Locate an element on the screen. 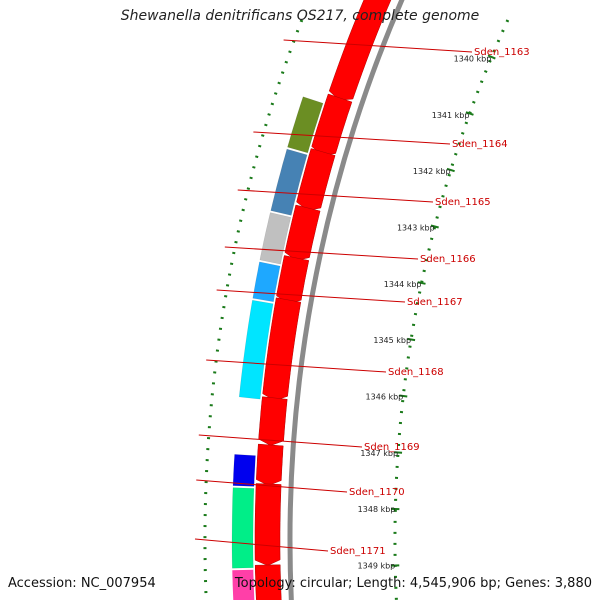 The image size is (600, 604). kbp-label: 1348 kbp is located at coordinates (377, 509).